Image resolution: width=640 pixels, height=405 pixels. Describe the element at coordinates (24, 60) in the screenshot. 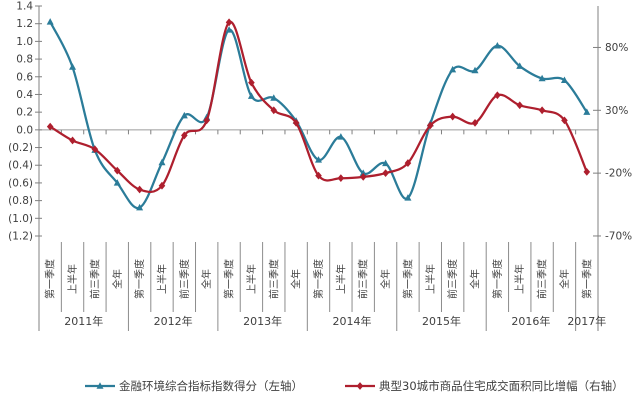

I see `left-axis-label: 0.8` at that location.